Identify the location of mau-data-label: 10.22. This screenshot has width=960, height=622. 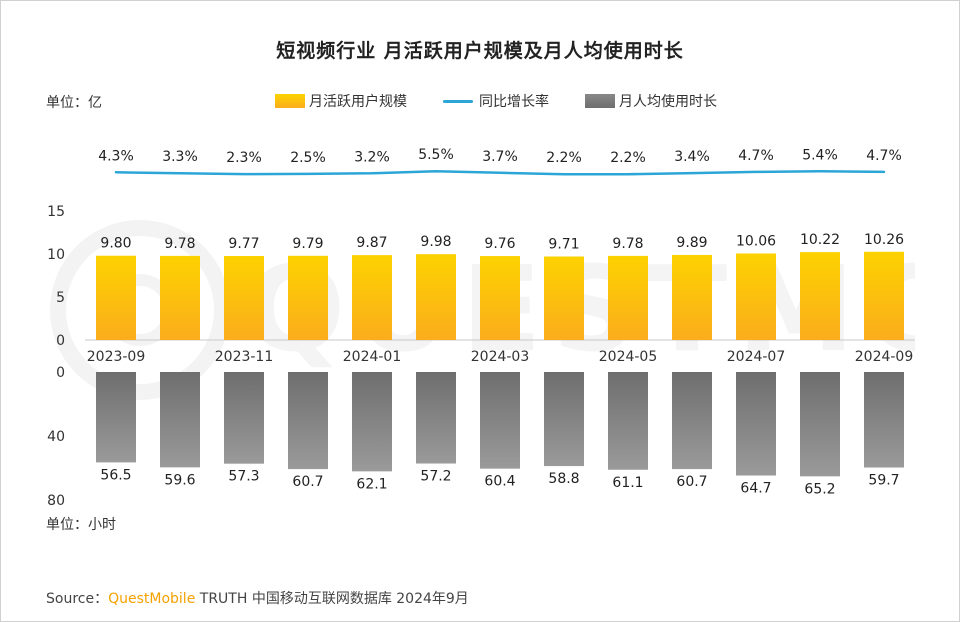
(820, 240).